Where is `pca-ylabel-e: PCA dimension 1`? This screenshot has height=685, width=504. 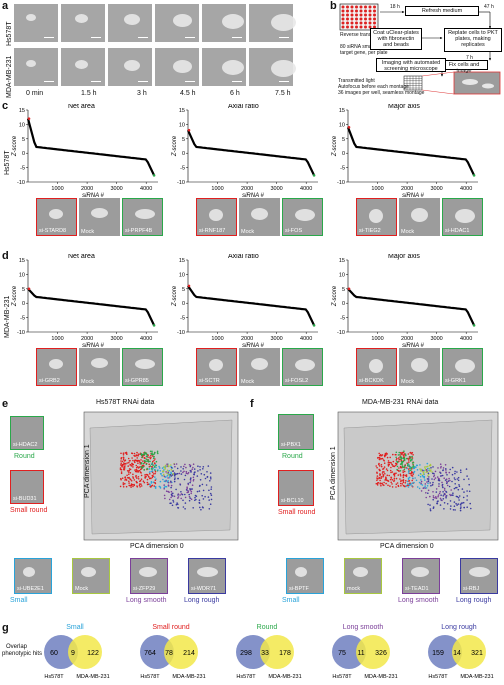
pca-ylabel-e: PCA dimension 1 is located at coordinates (87, 471).